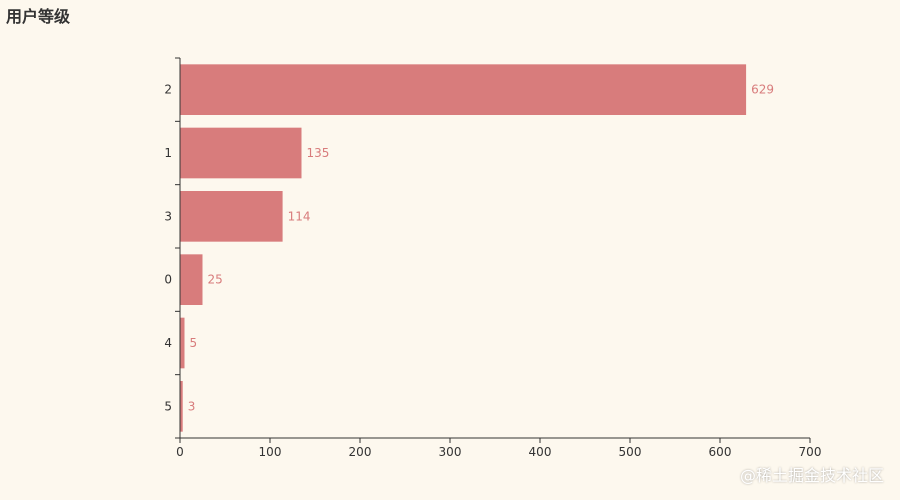  Describe the element at coordinates (168, 216) in the screenshot. I see `y-tick-label-3: 3` at that location.